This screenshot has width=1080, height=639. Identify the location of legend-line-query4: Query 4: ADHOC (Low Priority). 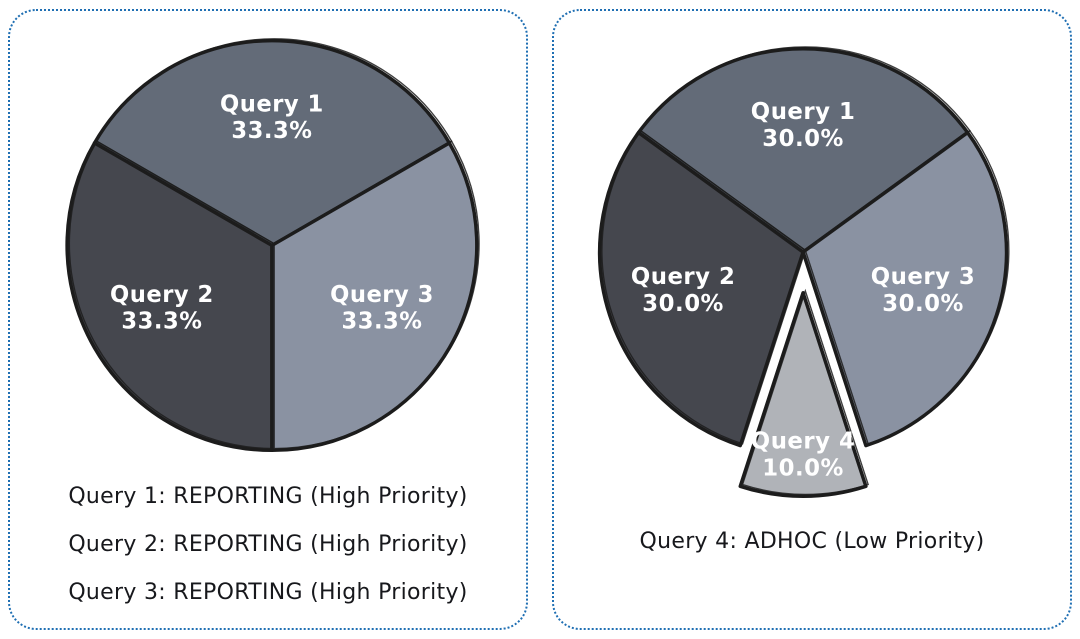
(812, 542).